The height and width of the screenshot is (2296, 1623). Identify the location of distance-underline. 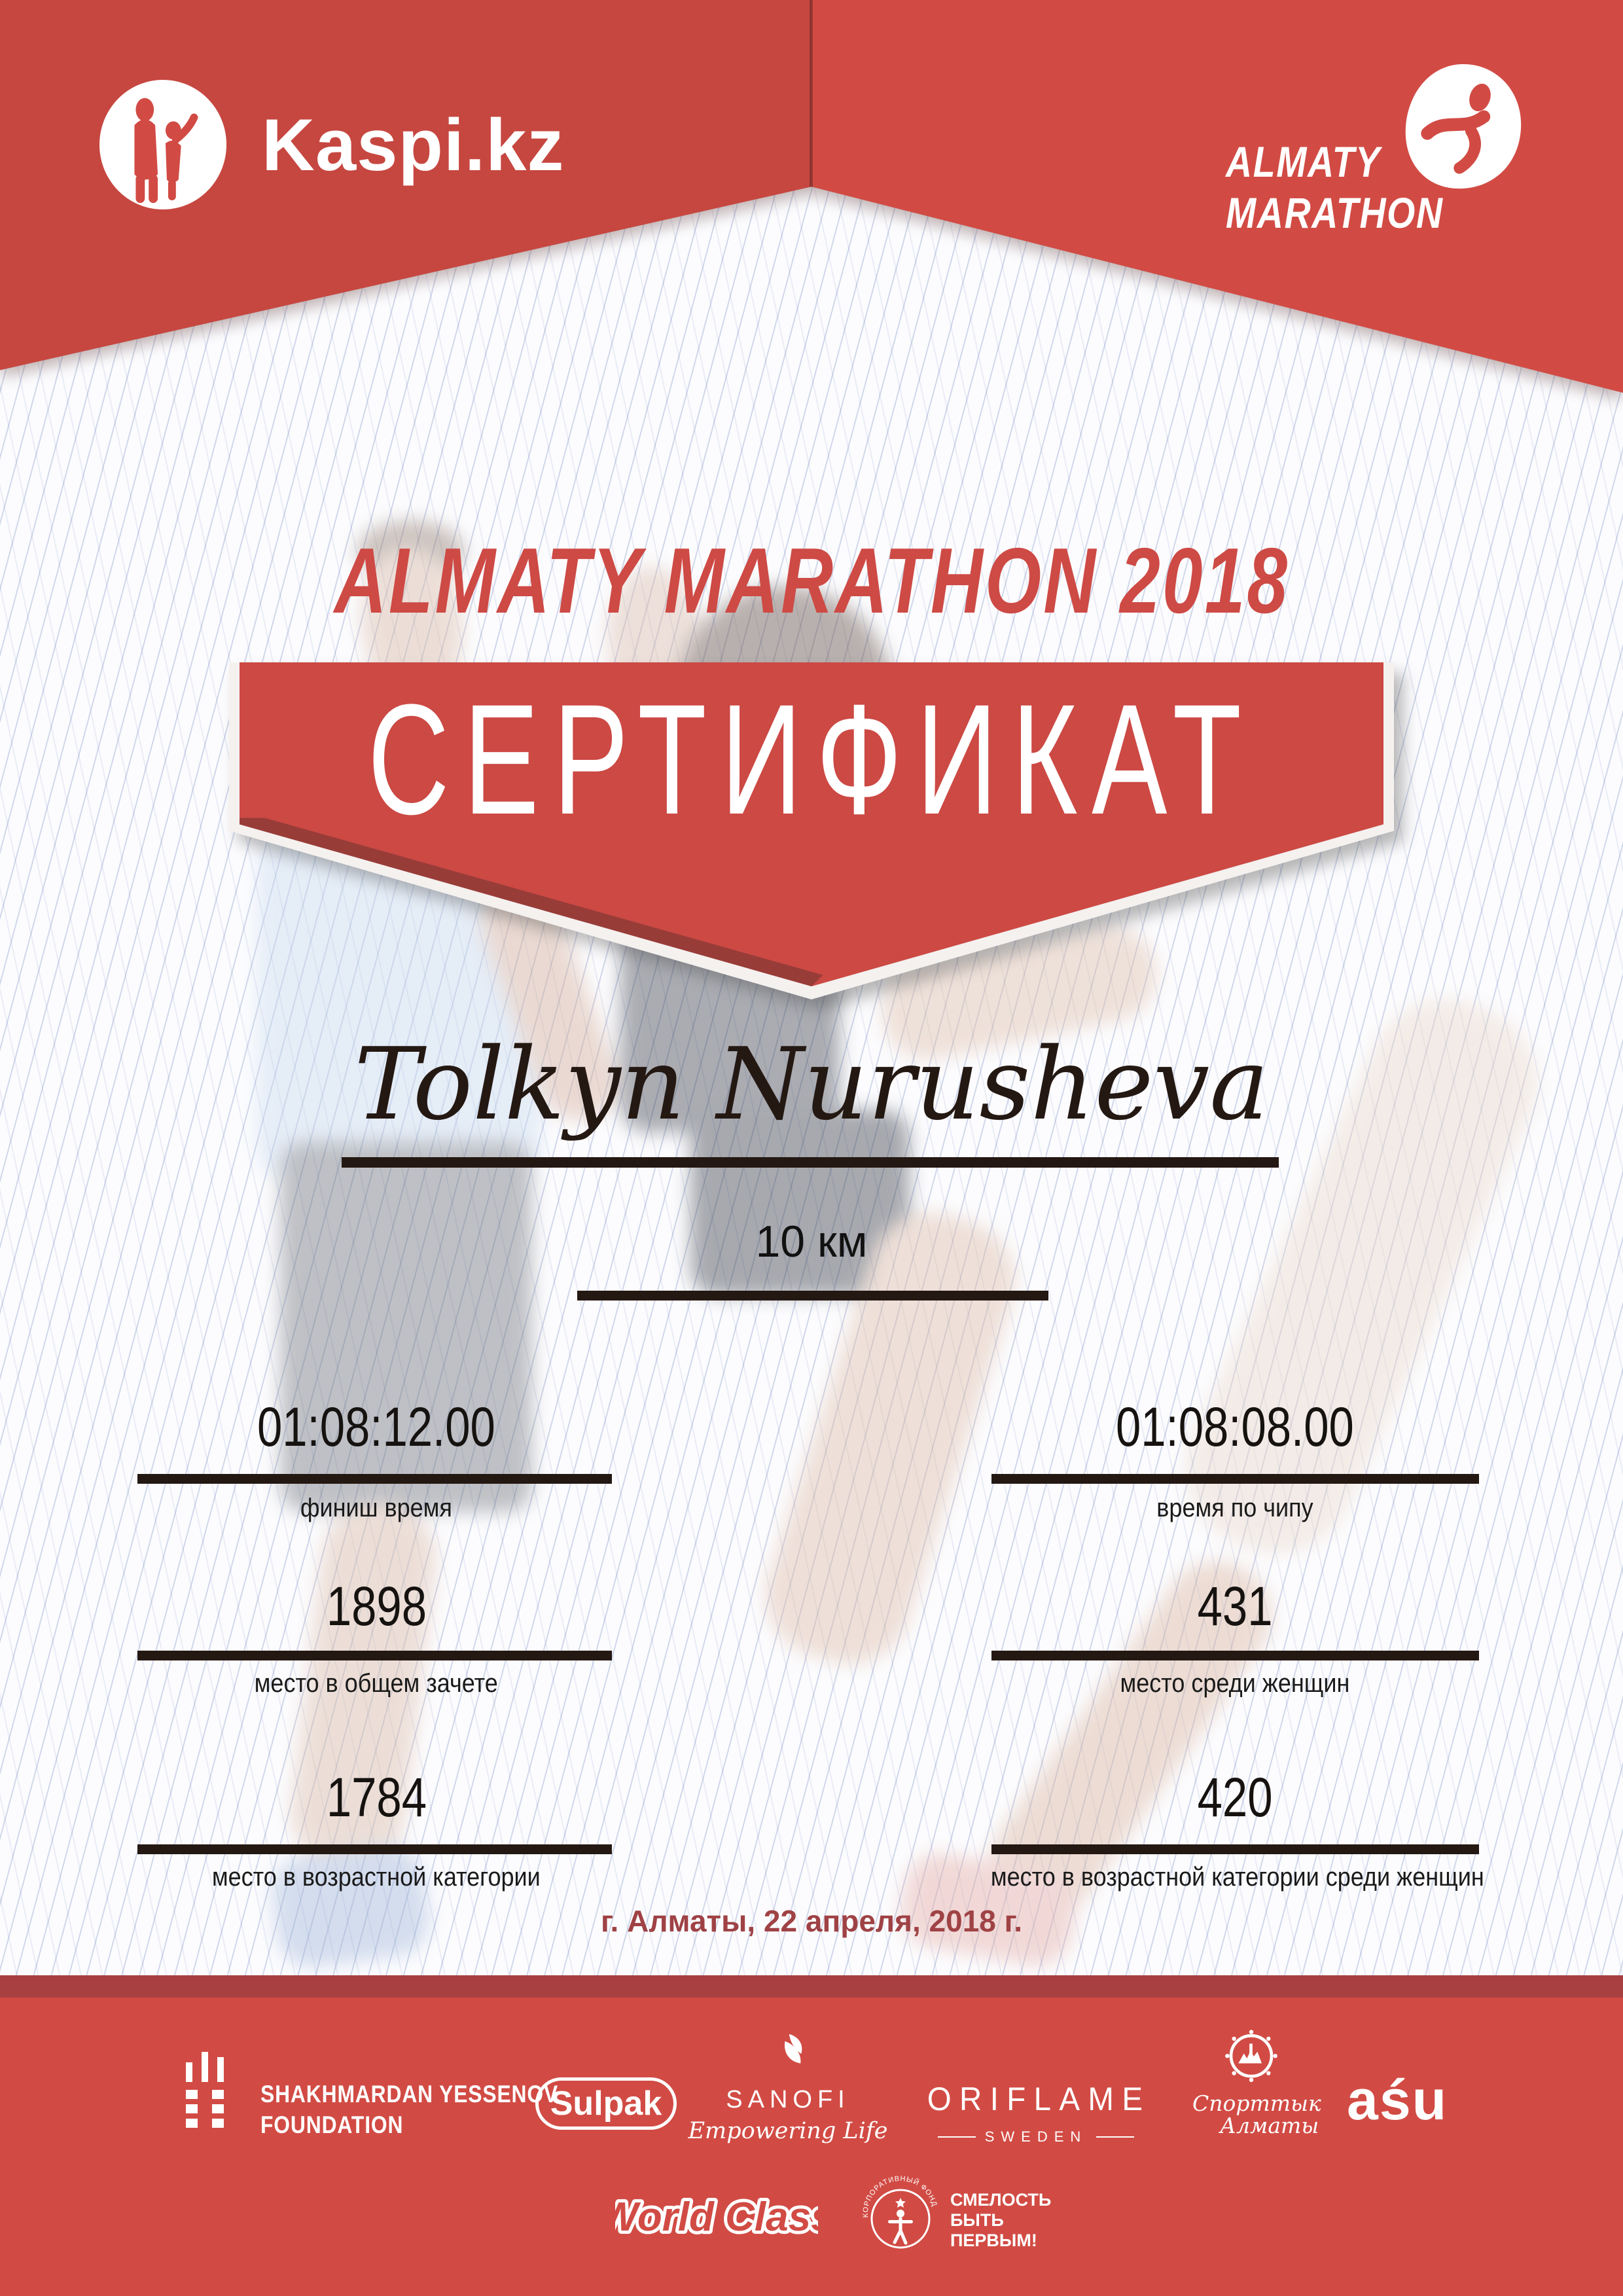
(813, 1295).